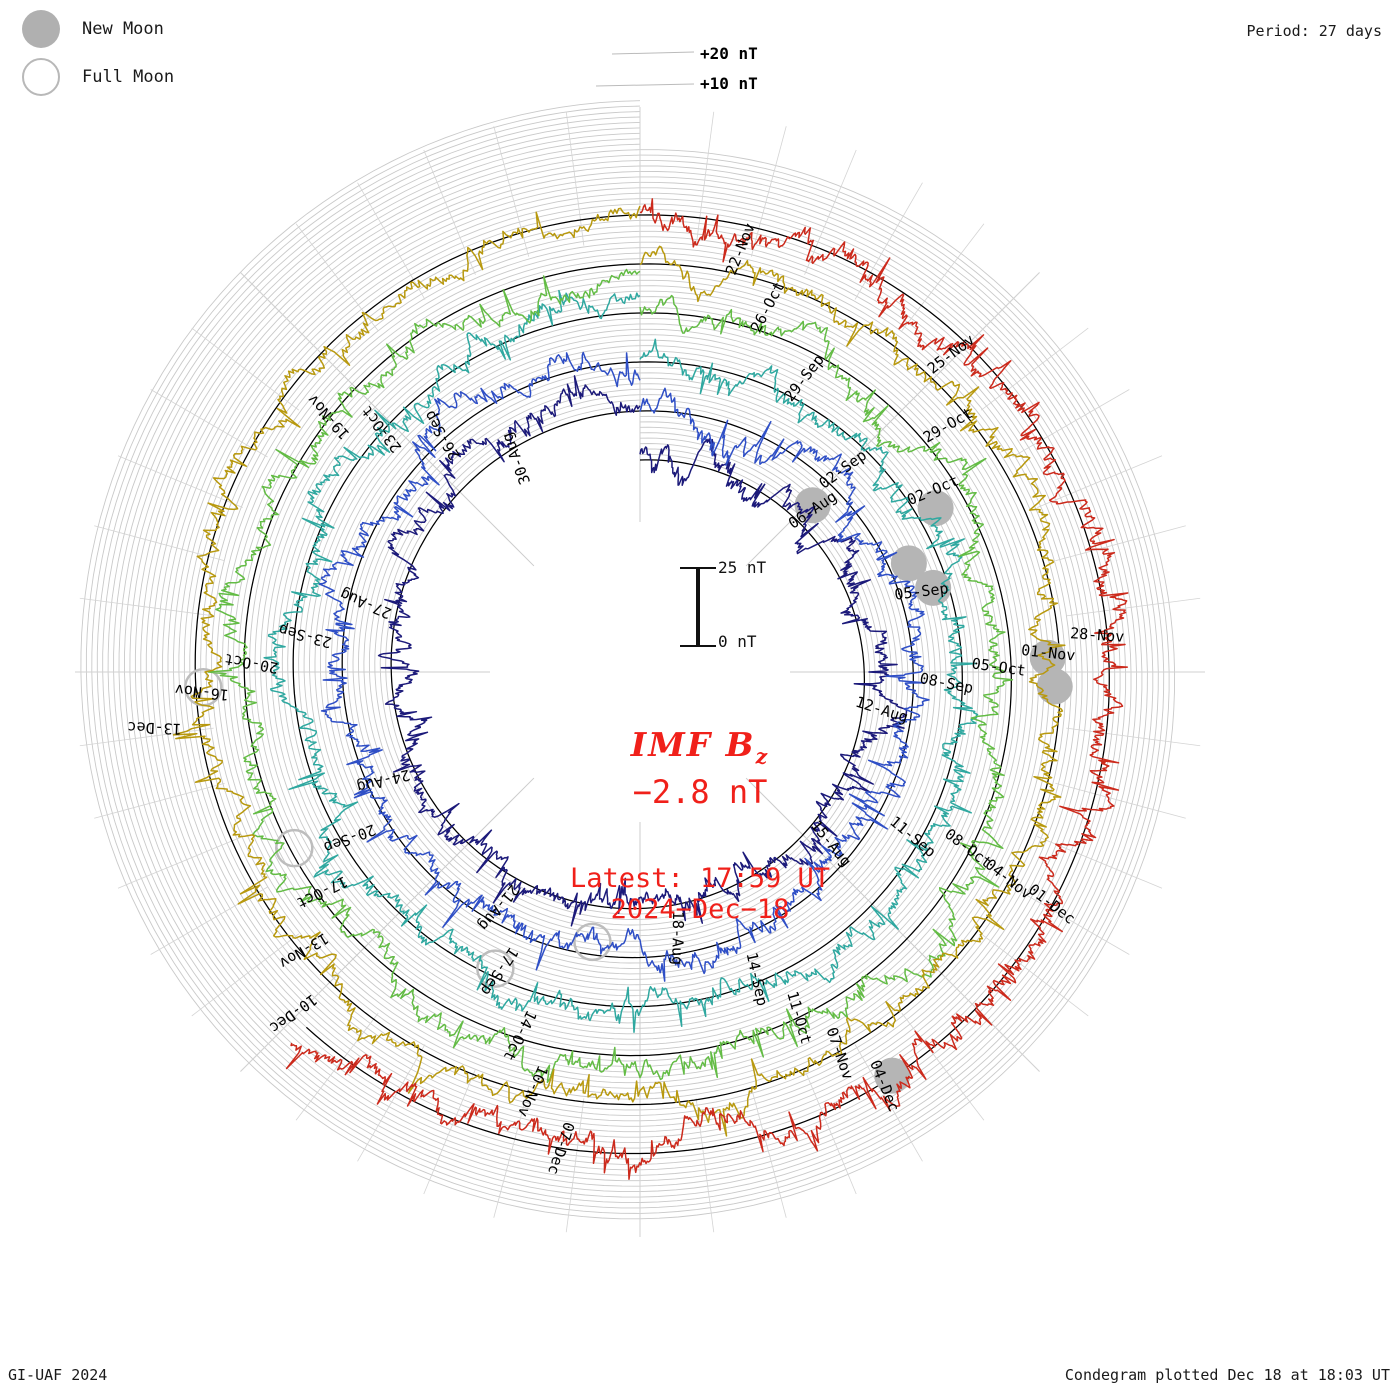 Image resolution: width=1400 pixels, height=1400 pixels. Describe the element at coordinates (698, 607) in the screenshot. I see `scale-bar` at that location.